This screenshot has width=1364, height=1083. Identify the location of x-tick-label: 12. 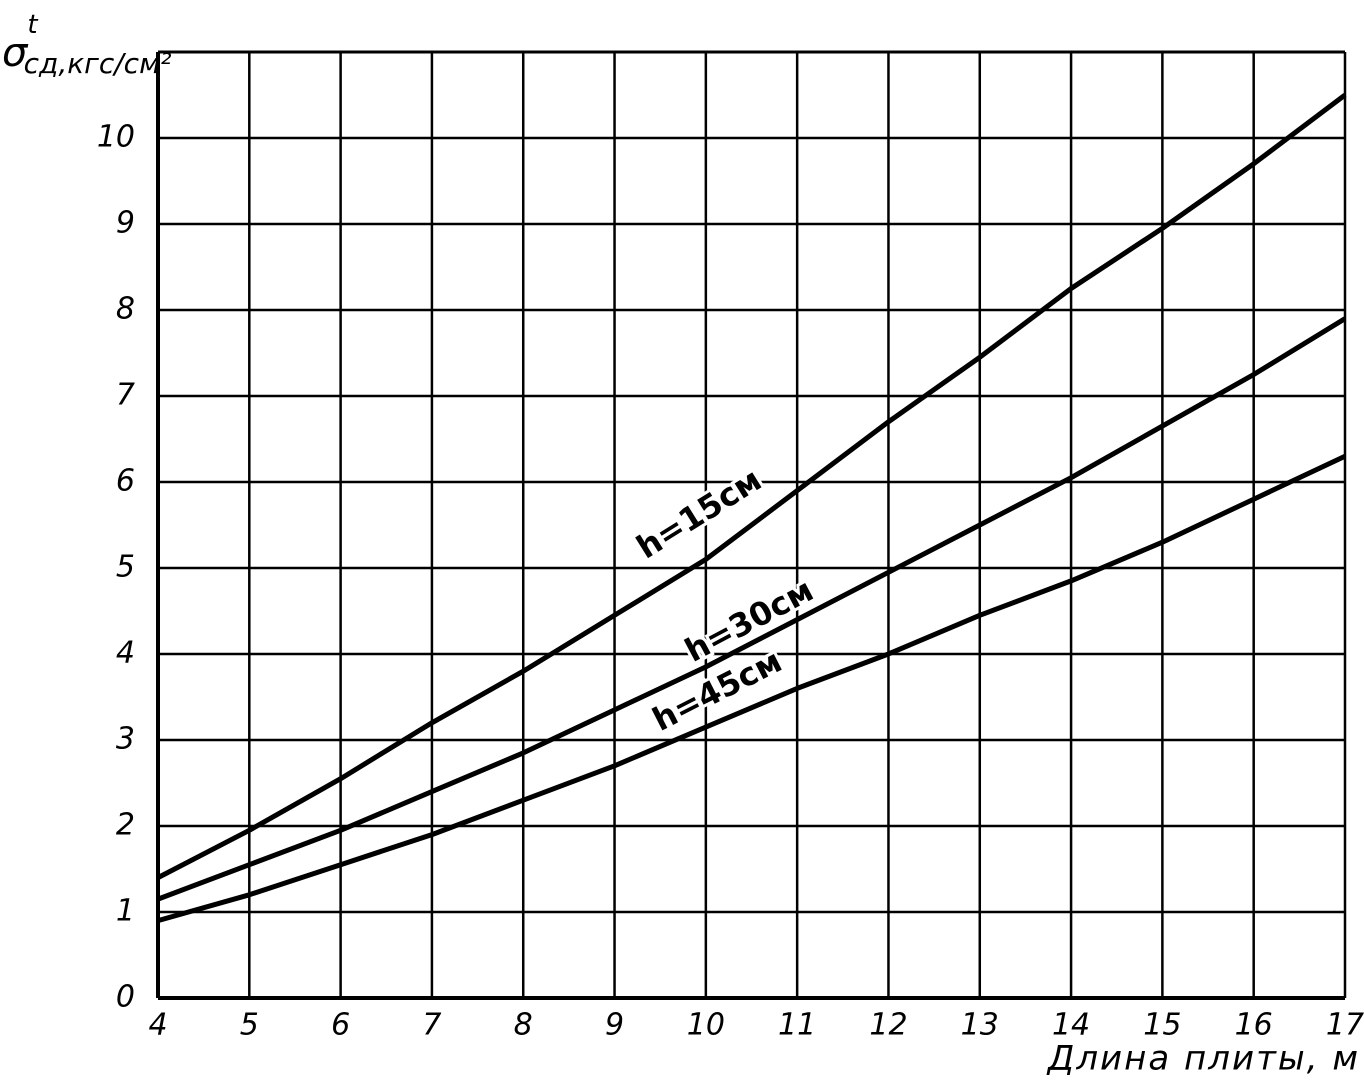
(888, 1025).